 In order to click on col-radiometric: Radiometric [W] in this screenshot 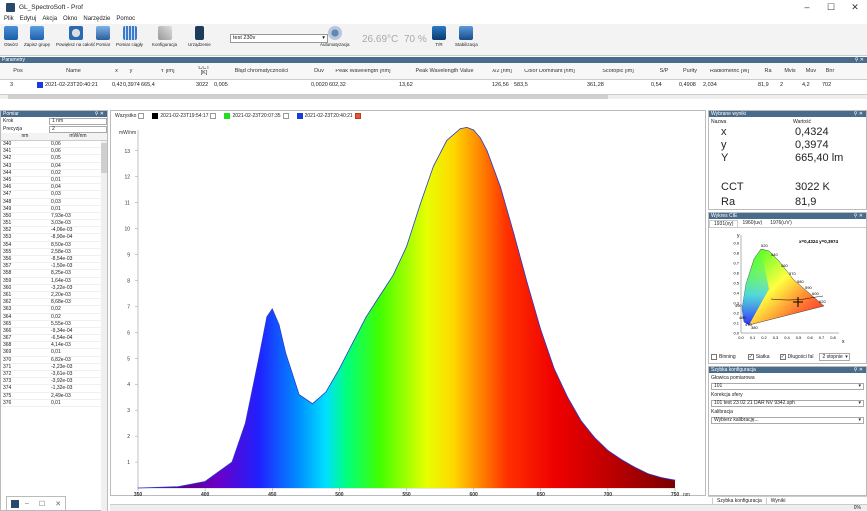, I will do `click(729, 71)`.